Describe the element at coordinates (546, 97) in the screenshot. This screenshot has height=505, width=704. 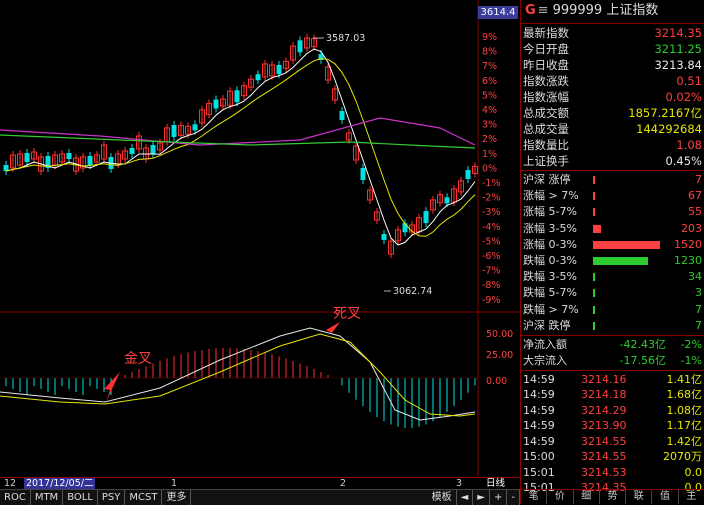
I see `quote-label: 指数涨幅` at that location.